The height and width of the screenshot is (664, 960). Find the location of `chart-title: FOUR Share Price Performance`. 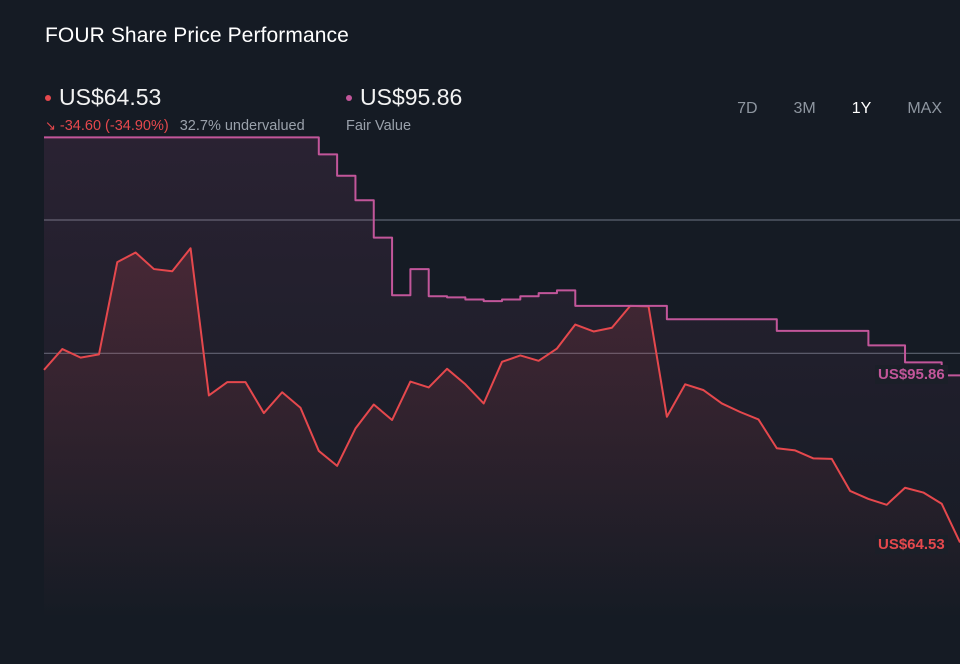

chart-title: FOUR Share Price Performance is located at coordinates (197, 35).